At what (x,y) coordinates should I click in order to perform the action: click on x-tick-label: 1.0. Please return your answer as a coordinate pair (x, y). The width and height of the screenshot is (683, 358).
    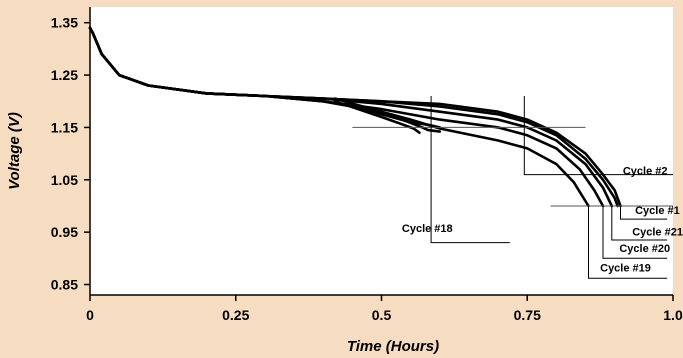
    Looking at the image, I should click on (673, 315).